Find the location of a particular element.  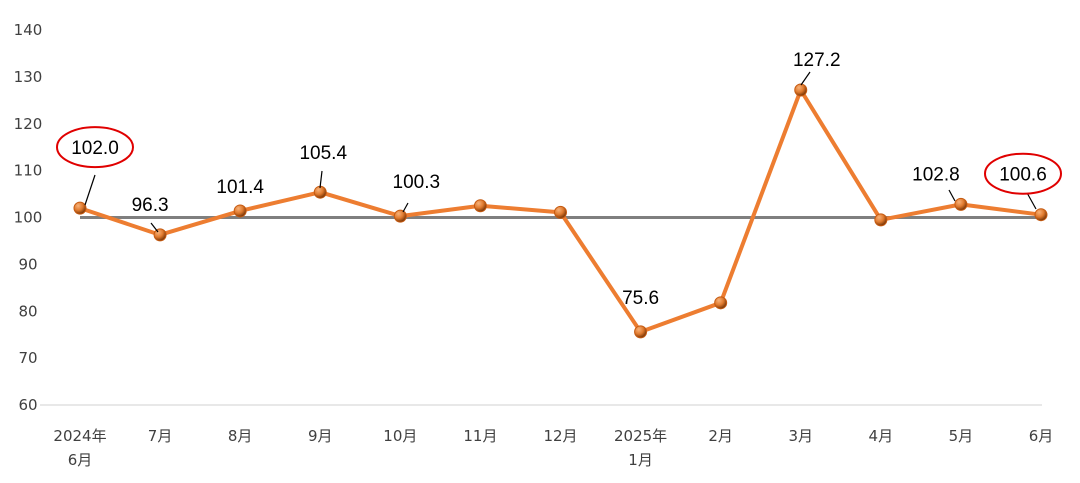

y-tick-label: 120 is located at coordinates (28, 124).